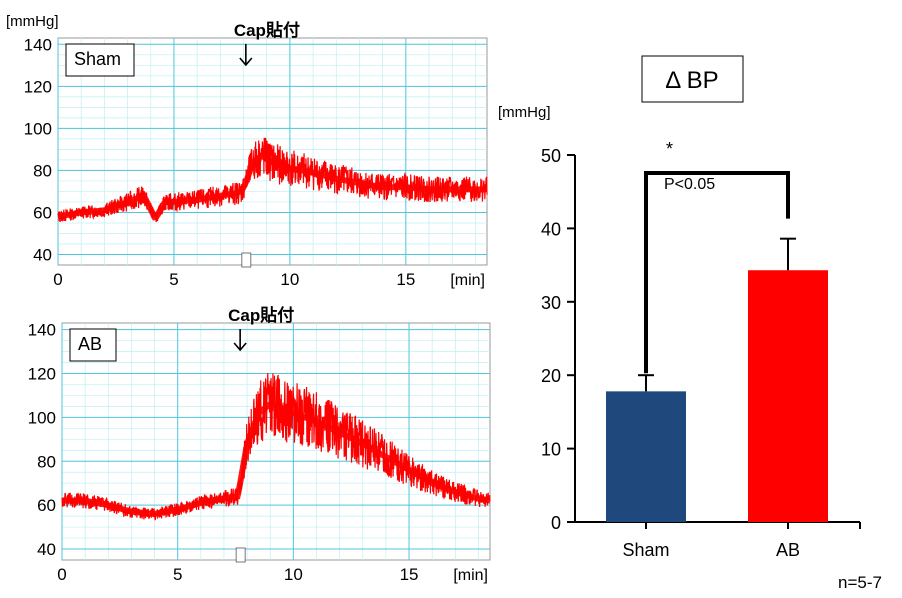 The width and height of the screenshot is (902, 598). I want to click on x-tick-label: AB, so click(788, 550).